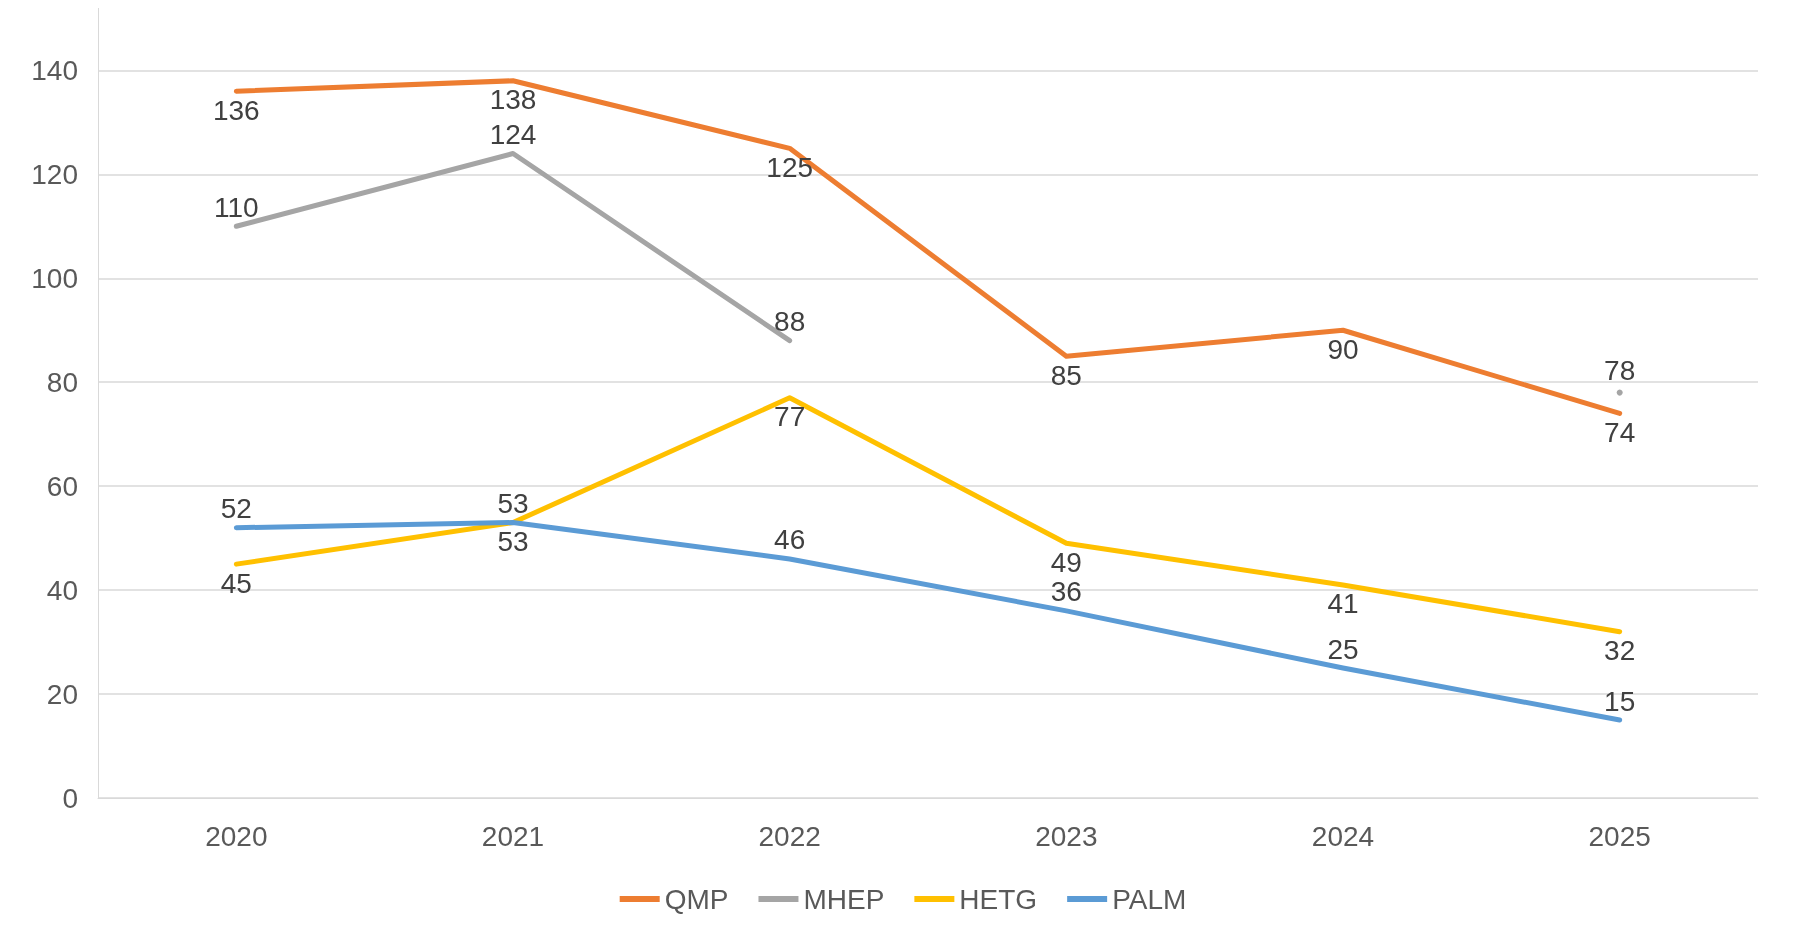 This screenshot has width=1807, height=930. What do you see at coordinates (789, 836) in the screenshot?
I see `x-tick-label: 2022` at bounding box center [789, 836].